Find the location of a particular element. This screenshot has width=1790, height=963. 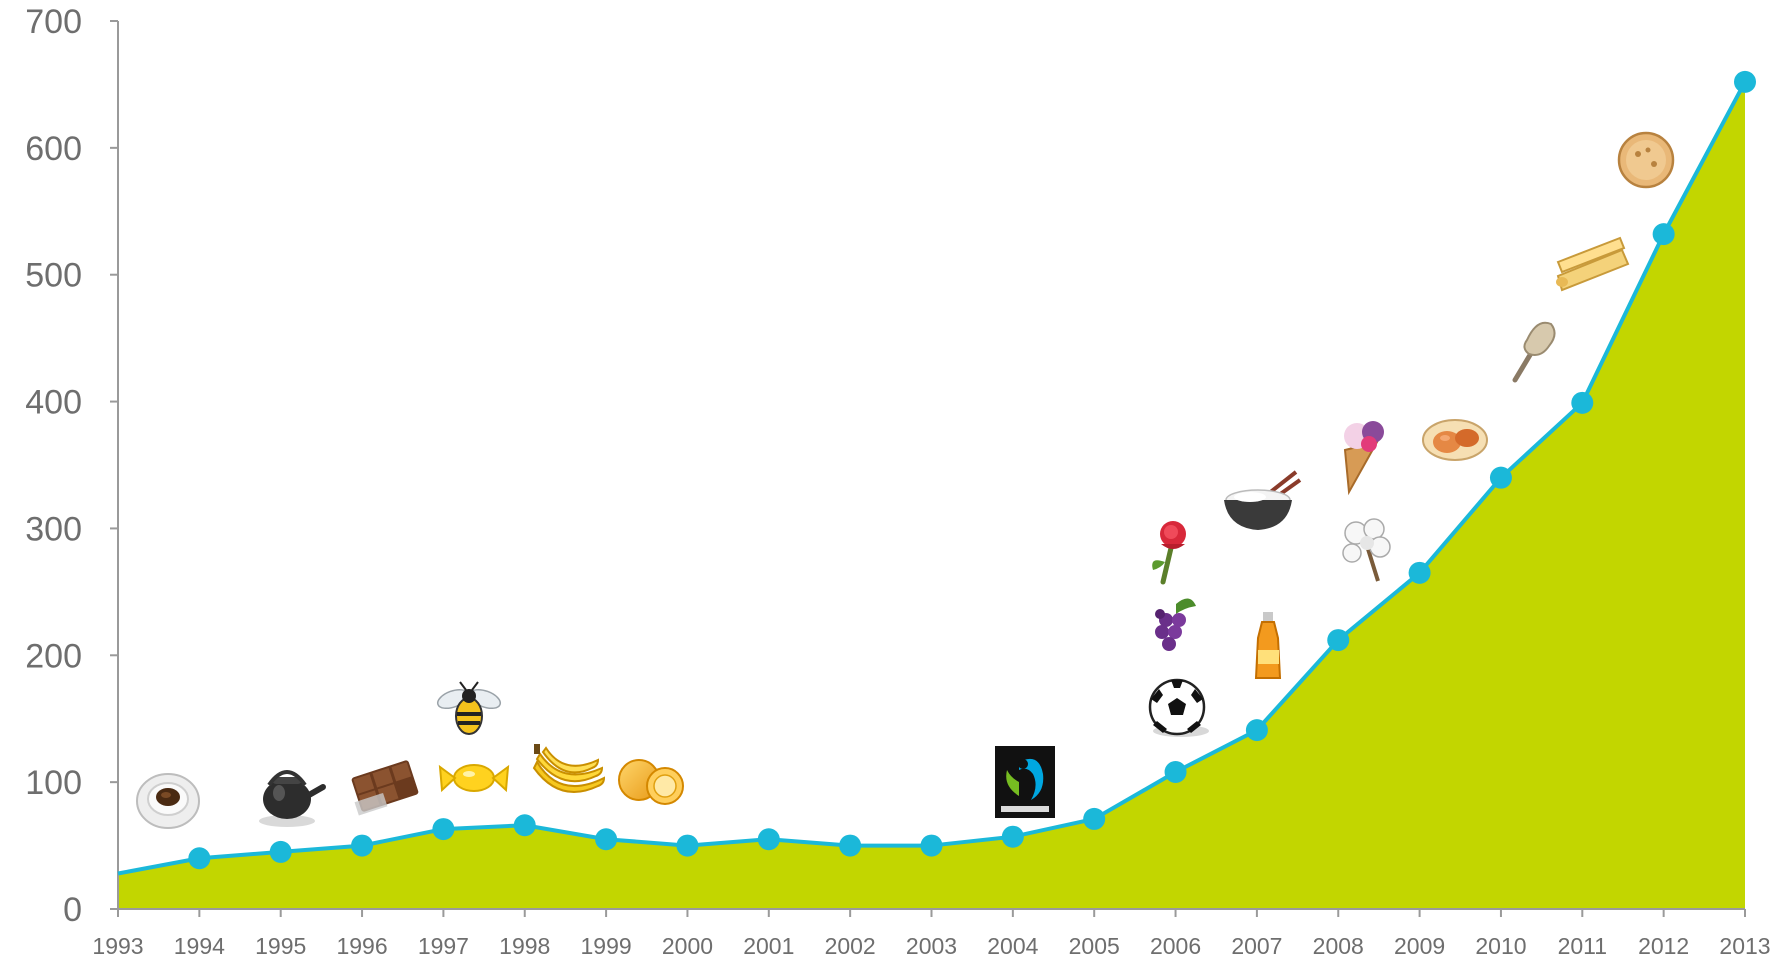

data-point-2007 is located at coordinates (1256, 730).